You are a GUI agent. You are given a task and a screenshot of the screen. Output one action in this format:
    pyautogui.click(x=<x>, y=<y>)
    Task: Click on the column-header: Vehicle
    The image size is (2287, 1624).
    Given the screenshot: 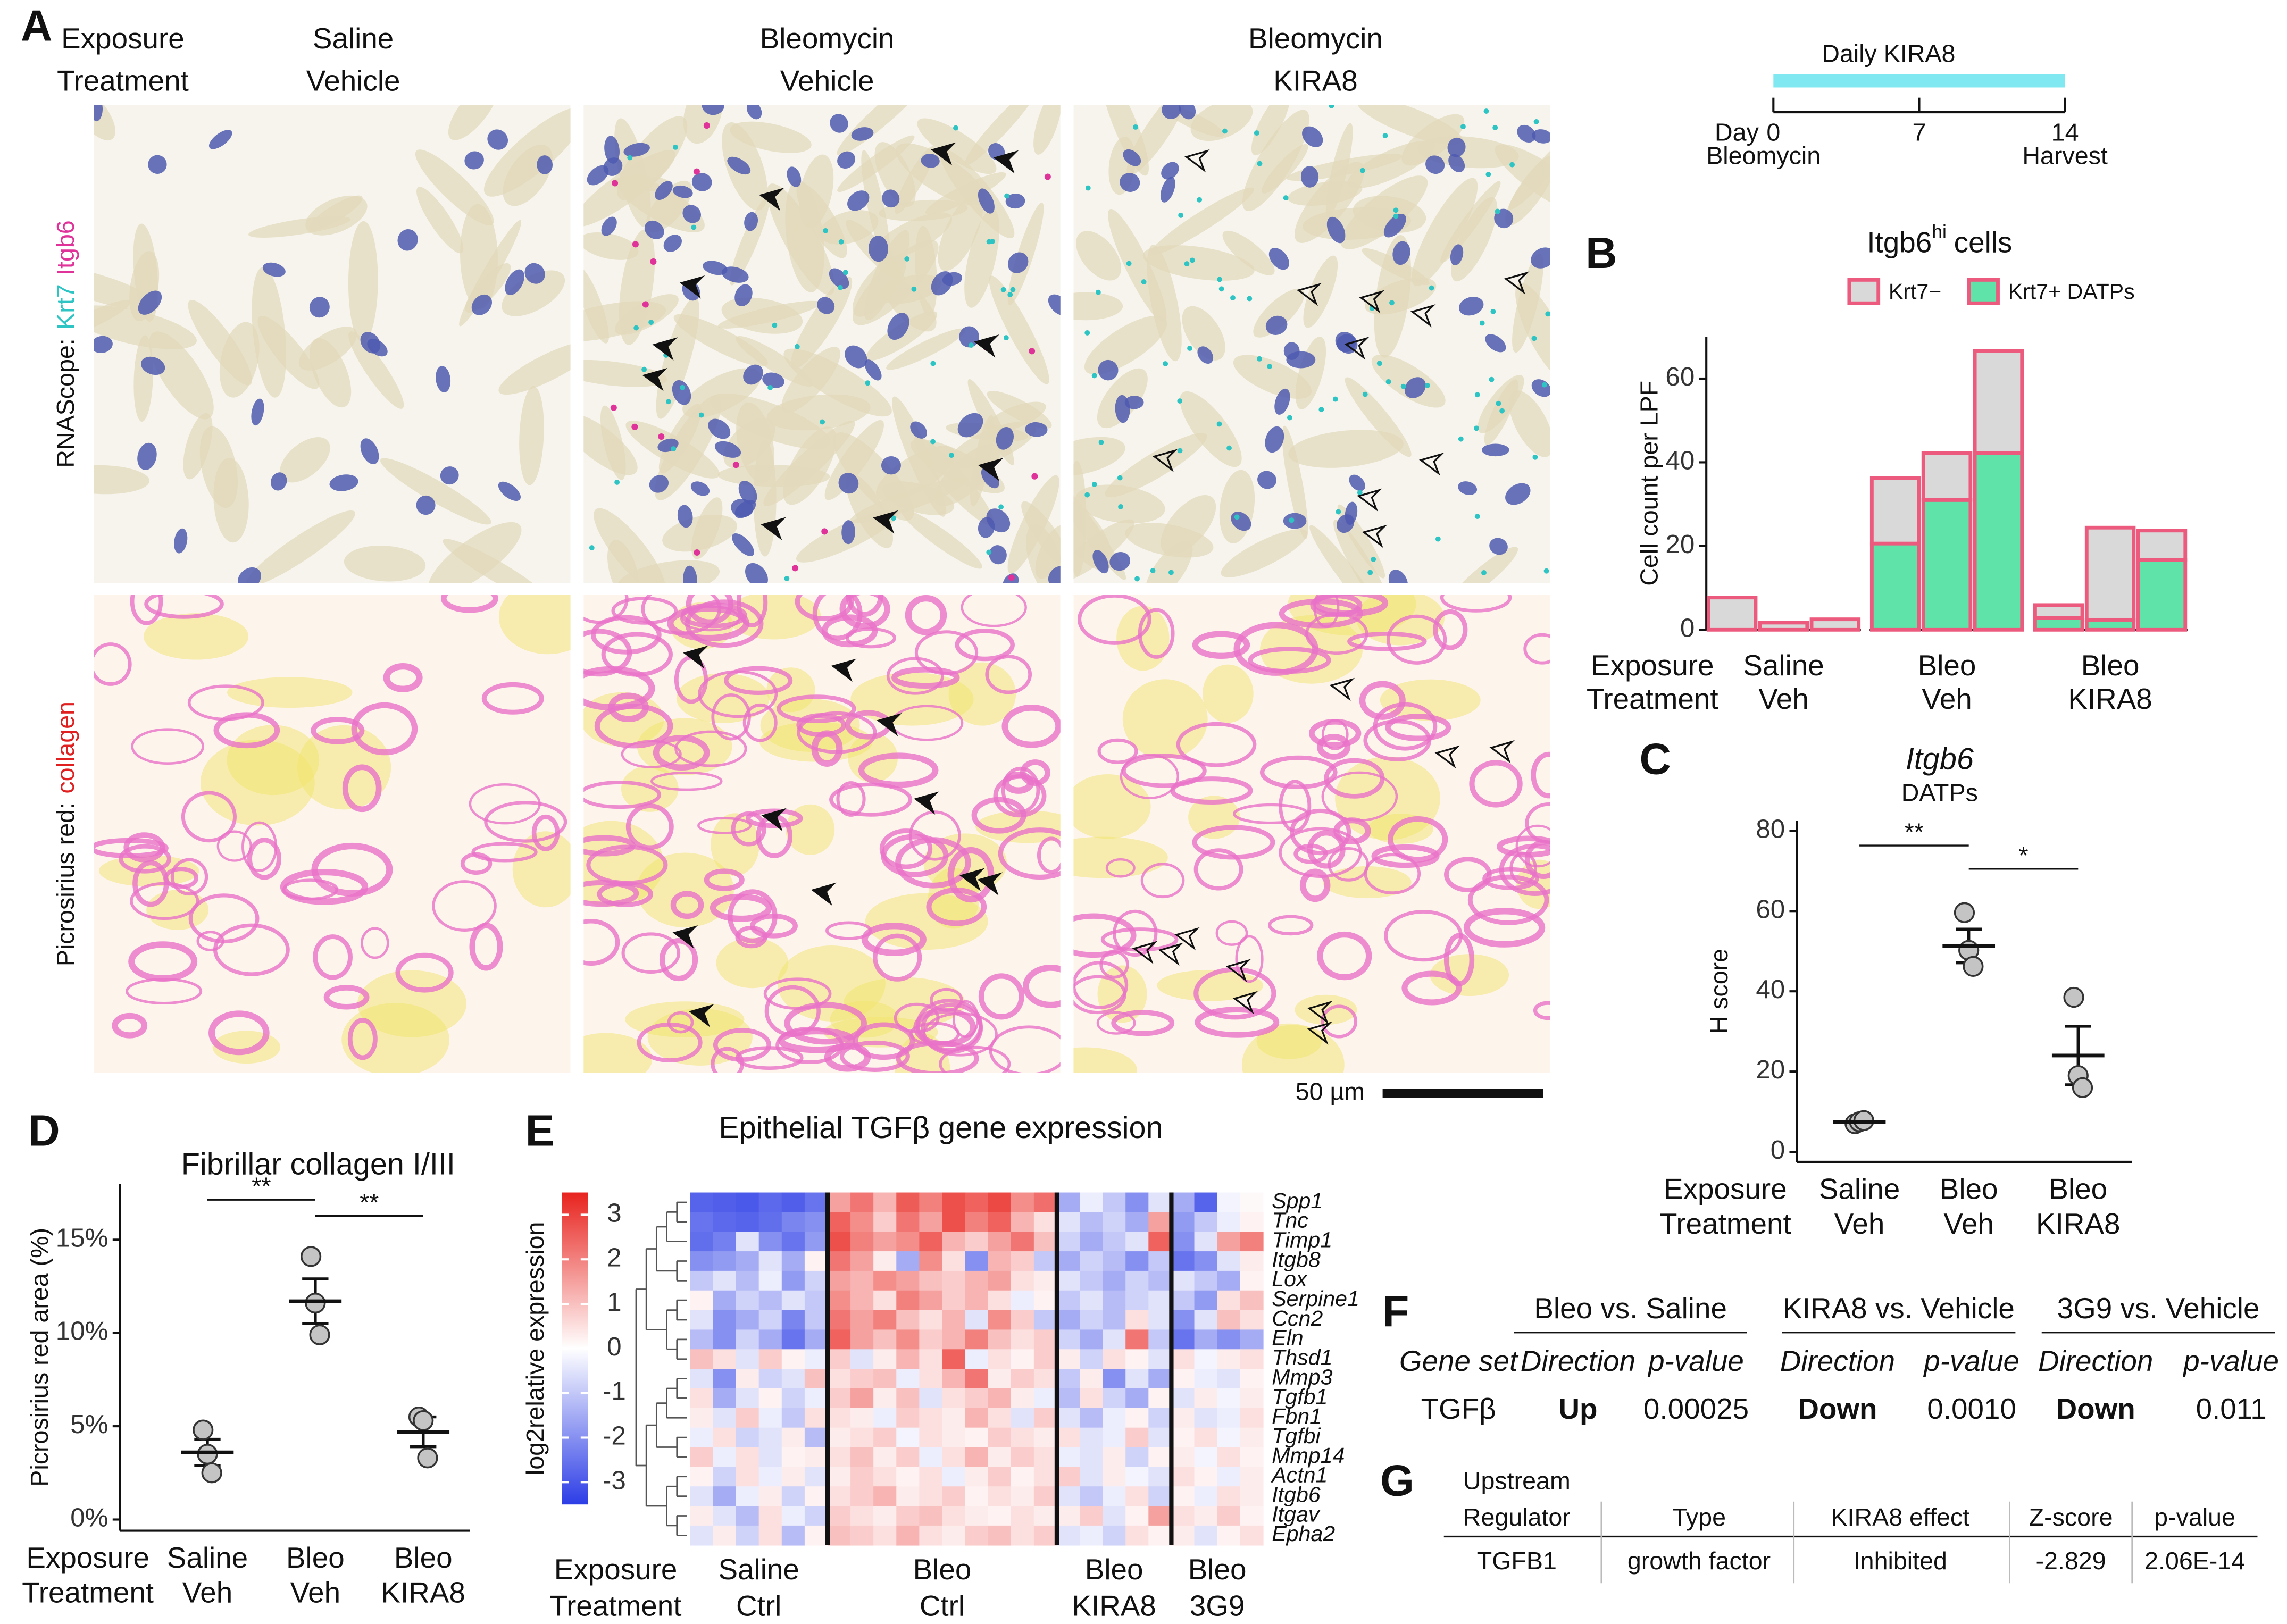 What is the action you would take?
    pyautogui.click(x=827, y=80)
    